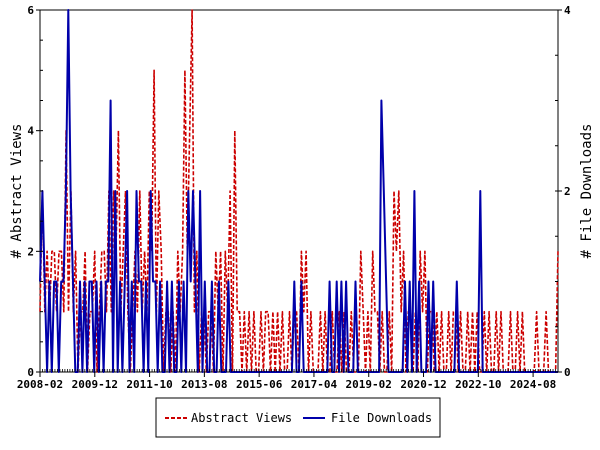 This screenshot has width=600, height=450. What do you see at coordinates (30, 251) in the screenshot?
I see `left-axis-tick-label: 2` at bounding box center [30, 251].